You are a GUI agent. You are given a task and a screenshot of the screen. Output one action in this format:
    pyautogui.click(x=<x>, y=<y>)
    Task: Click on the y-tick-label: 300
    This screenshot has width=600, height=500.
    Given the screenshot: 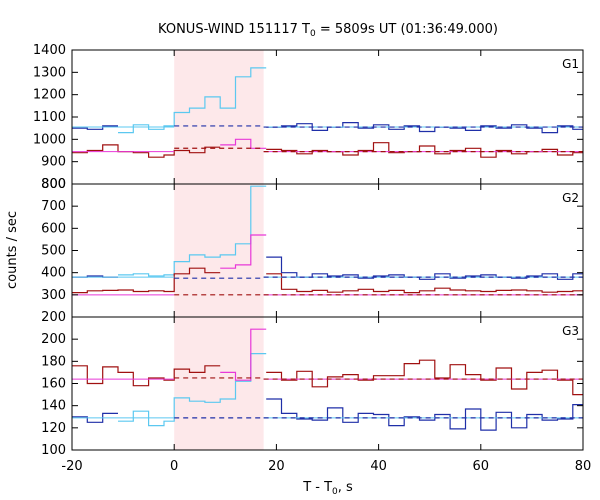 What is the action you would take?
    pyautogui.click(x=53, y=295)
    